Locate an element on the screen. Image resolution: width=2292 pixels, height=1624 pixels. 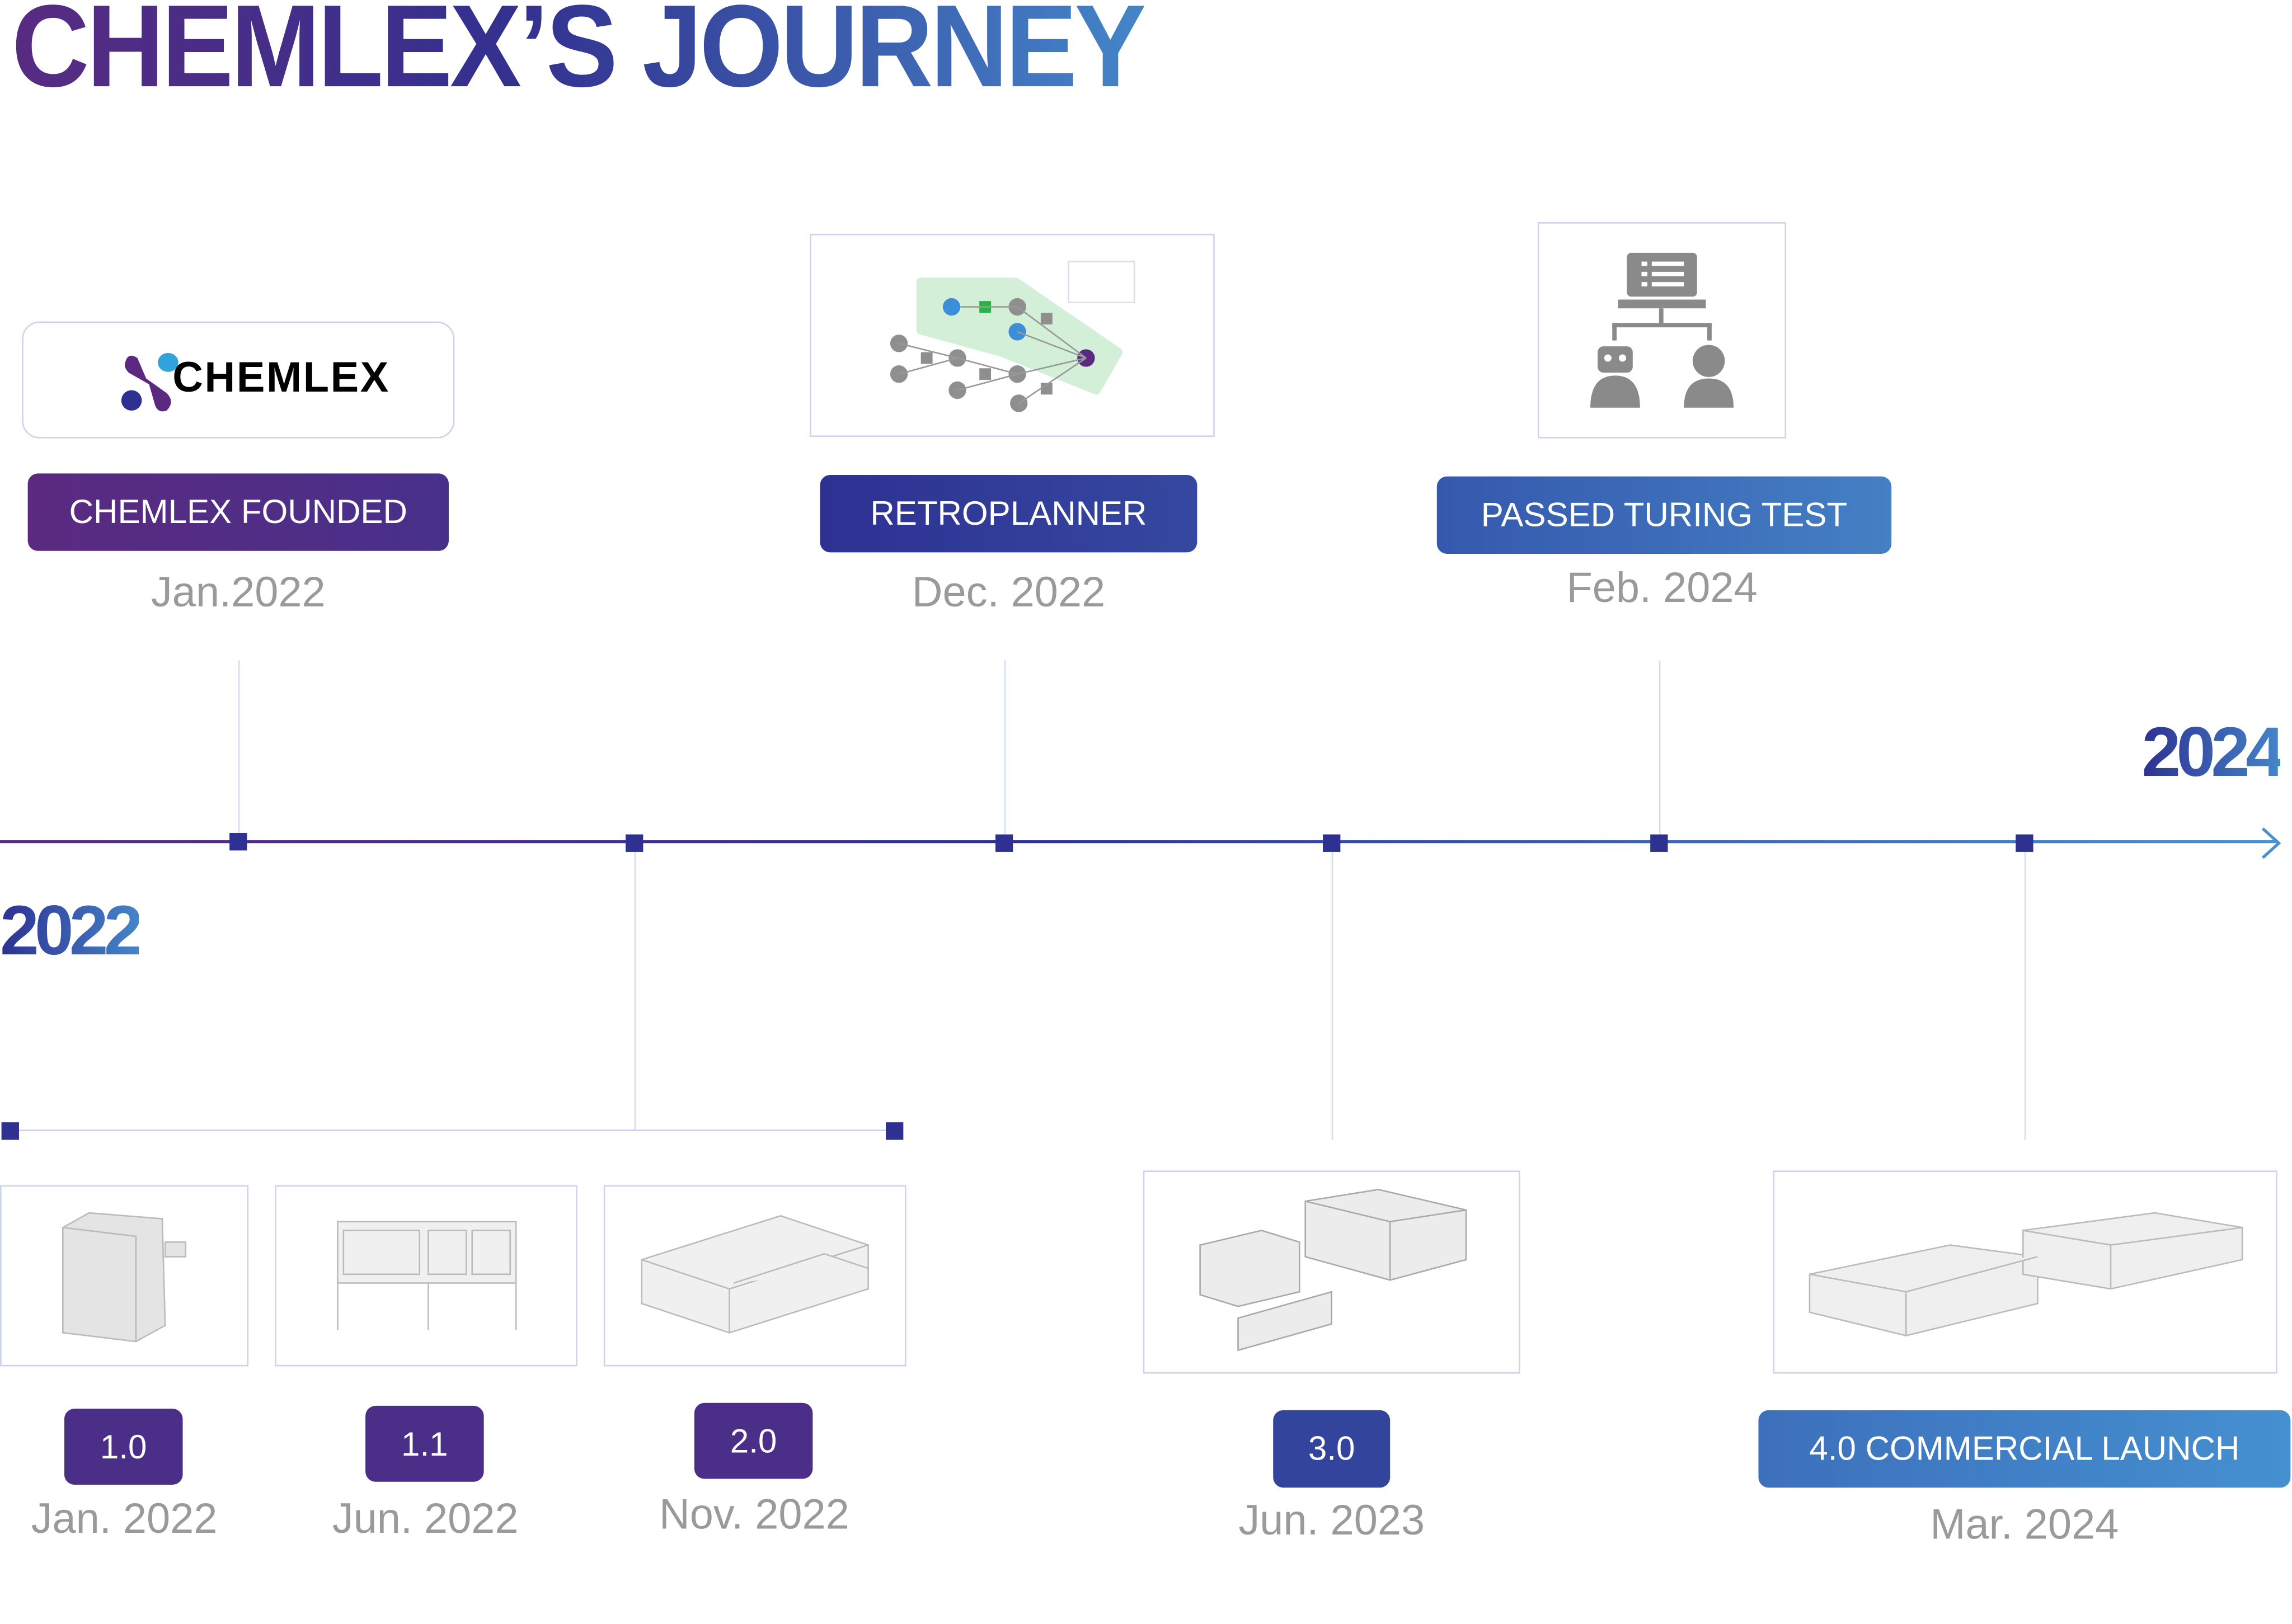
lab-system-4-0-image is located at coordinates (2026, 1274).